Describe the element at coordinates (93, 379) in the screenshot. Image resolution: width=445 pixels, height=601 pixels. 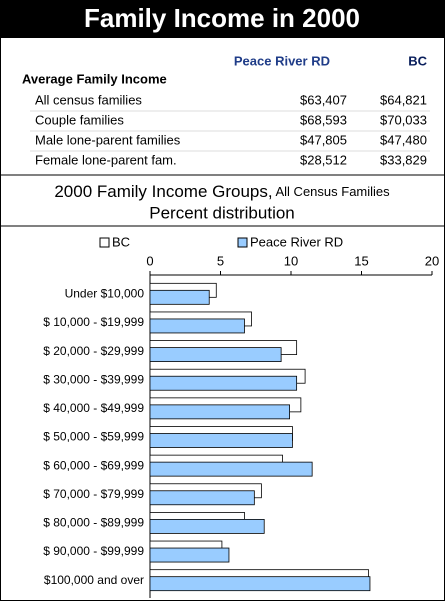
I see `y-tick-label: $ 30,000 - $39,999` at that location.